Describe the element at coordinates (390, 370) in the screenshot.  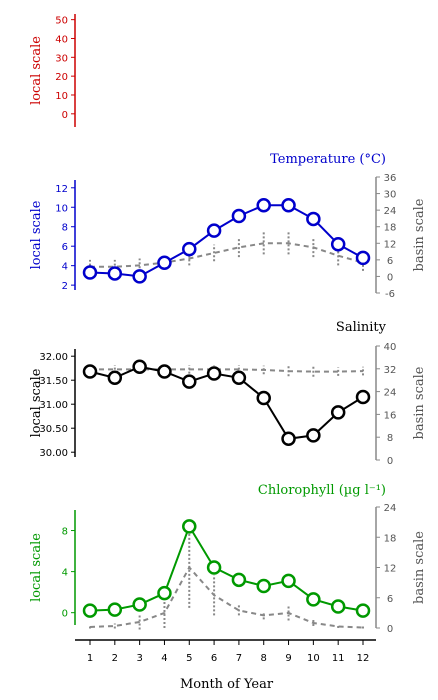
I see `salinity-right-tick-label: 32` at that location.